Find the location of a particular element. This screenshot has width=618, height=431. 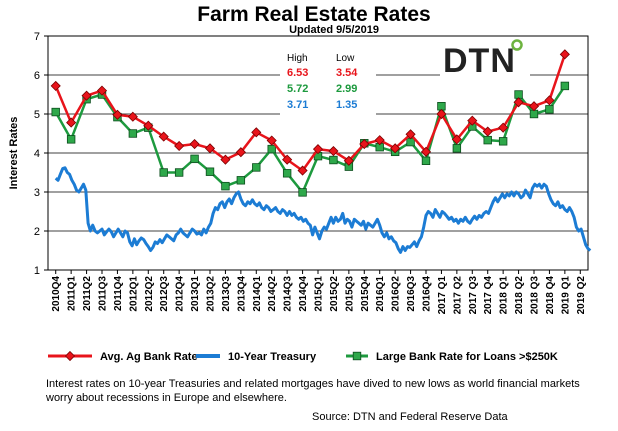

dtn-logo: DTN is located at coordinates (485, 59).